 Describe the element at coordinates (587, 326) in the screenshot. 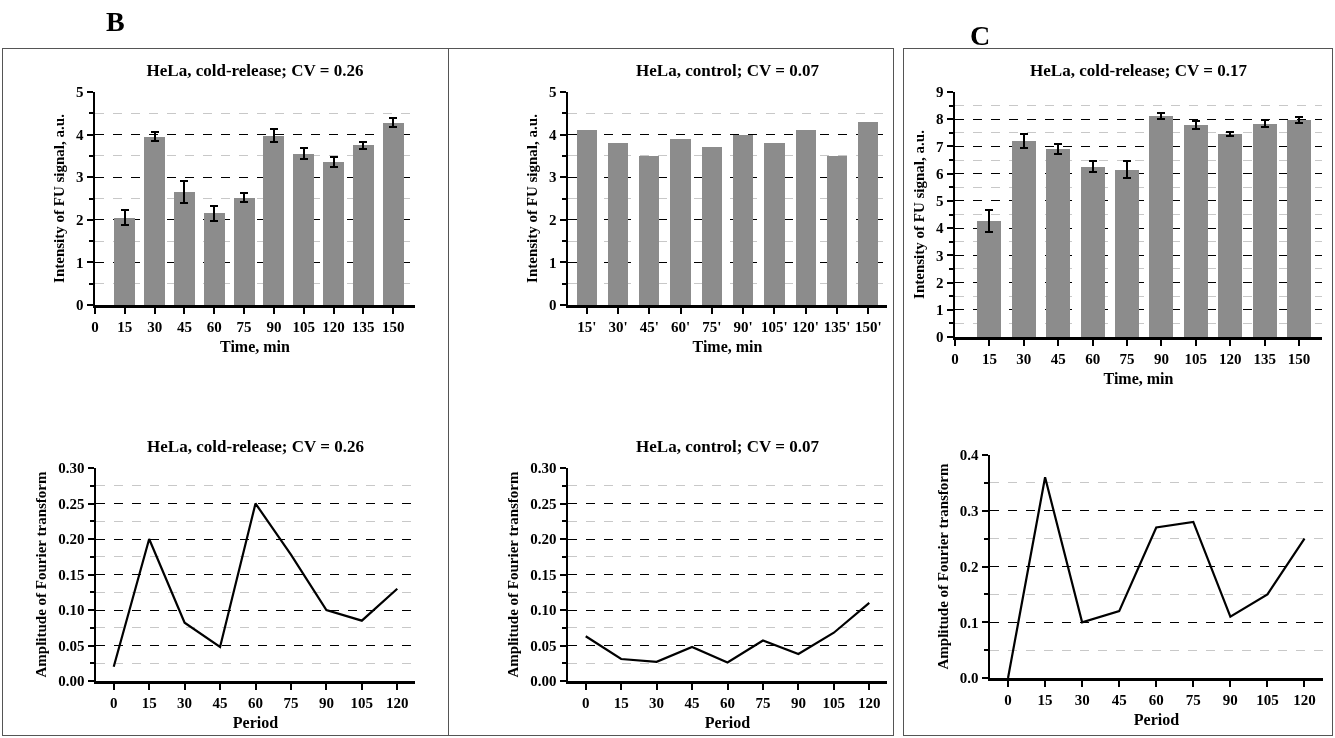

I see `x-tick-label: 15'` at that location.